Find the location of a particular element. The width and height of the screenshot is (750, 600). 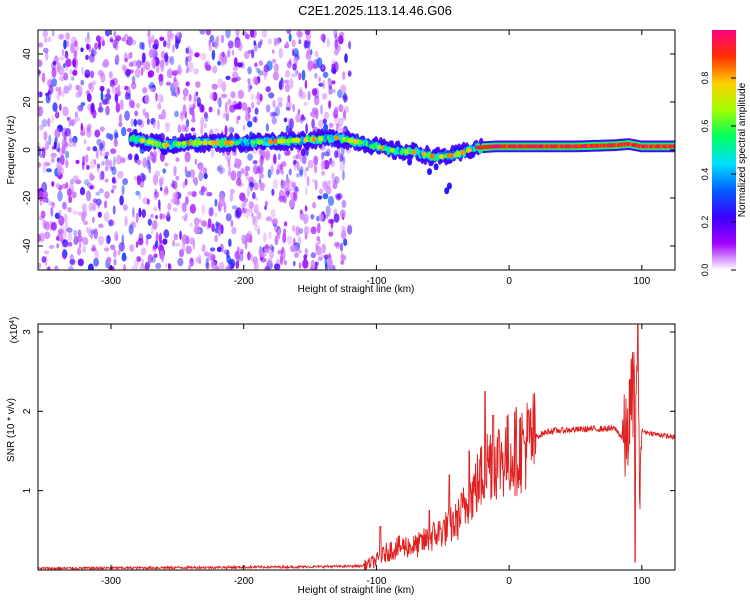

colorbar-tick-label: 0.0 is located at coordinates (705, 270).